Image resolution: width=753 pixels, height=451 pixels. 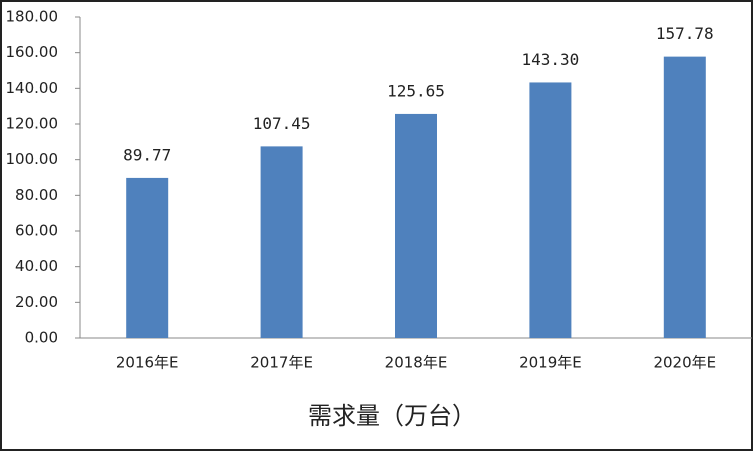 I want to click on value-label: 125.65, so click(x=416, y=90).